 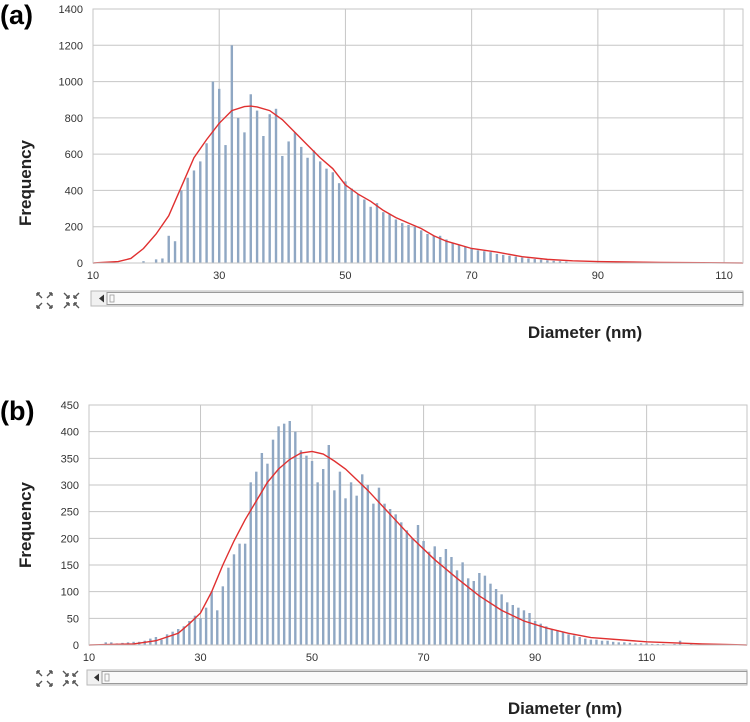 I want to click on panel-b-y-ticks: 0 50 100 150 200 250 300 350 400 450, so click(x=70, y=526).